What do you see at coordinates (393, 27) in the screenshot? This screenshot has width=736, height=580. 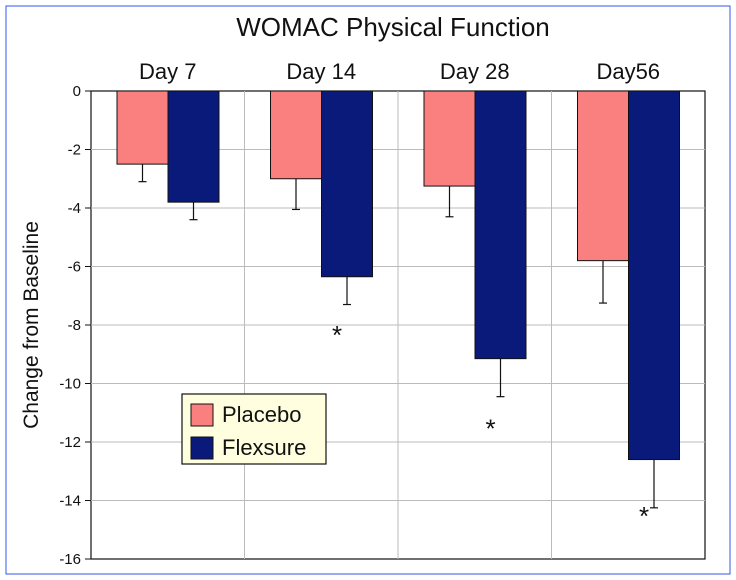 I see `chart-title: WOMAC Physical Function` at bounding box center [393, 27].